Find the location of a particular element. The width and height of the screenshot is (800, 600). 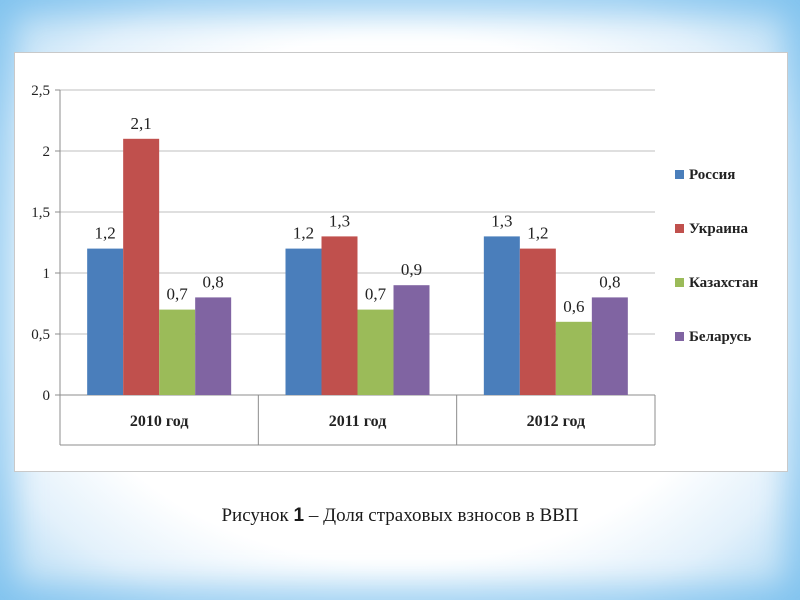

legend-label: Беларусь is located at coordinates (720, 337).